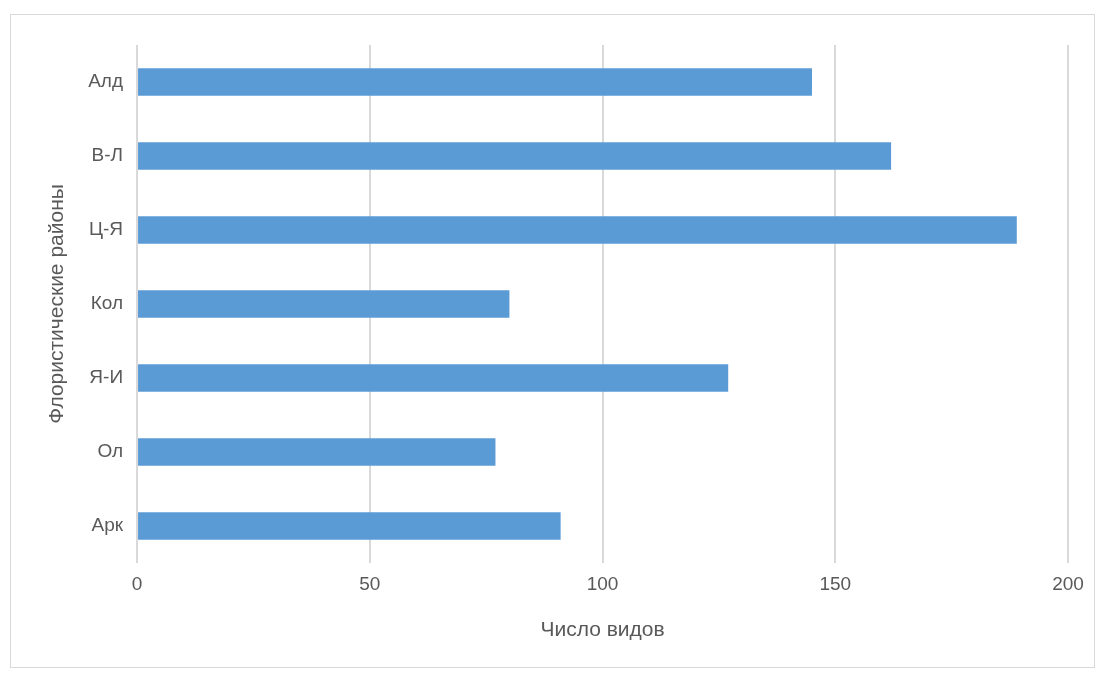 The image size is (1105, 674). What do you see at coordinates (106, 81) in the screenshot?
I see `y-tick-label: Алд` at bounding box center [106, 81].